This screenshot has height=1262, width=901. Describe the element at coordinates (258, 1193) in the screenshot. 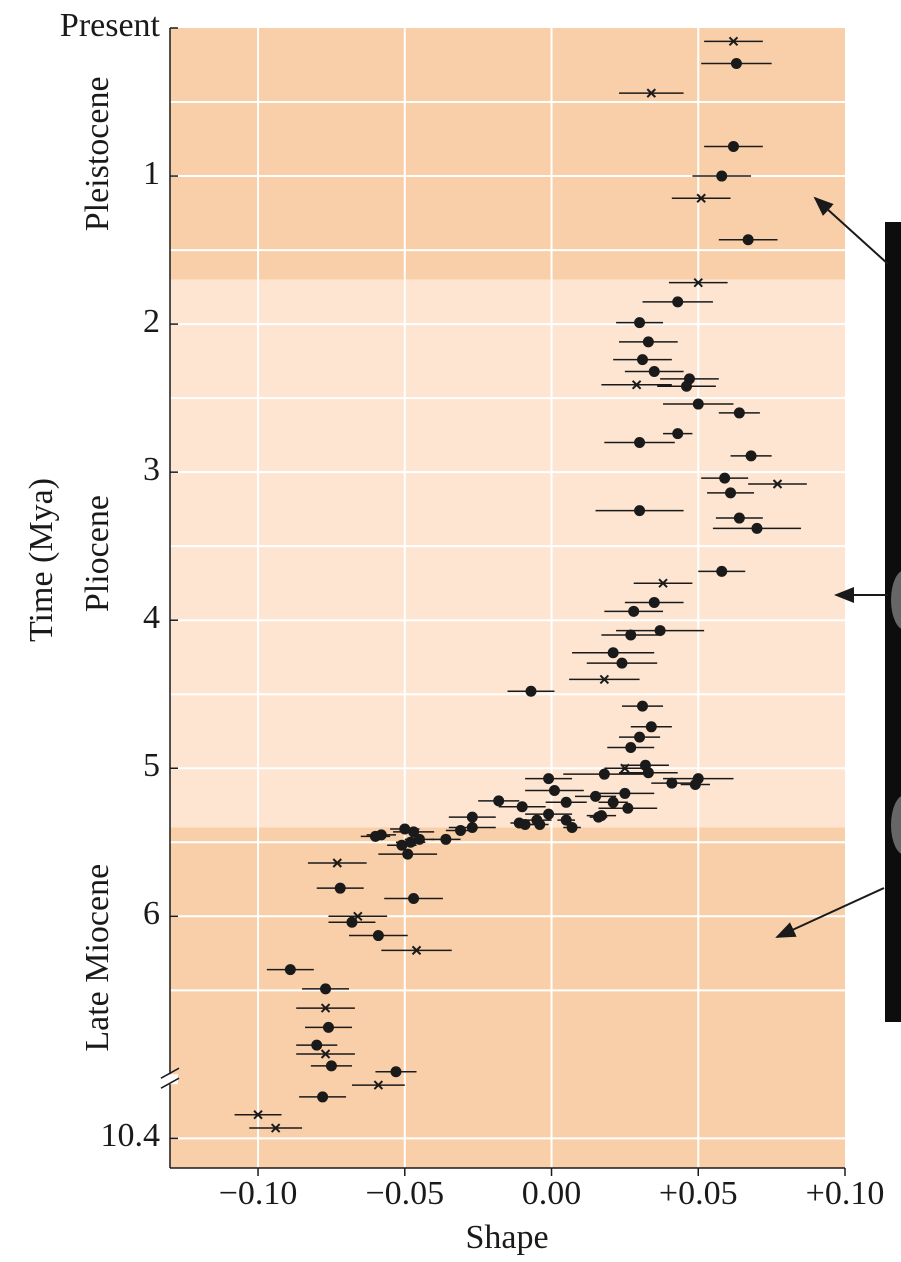

I see `x-tick-label: −0.10` at that location.